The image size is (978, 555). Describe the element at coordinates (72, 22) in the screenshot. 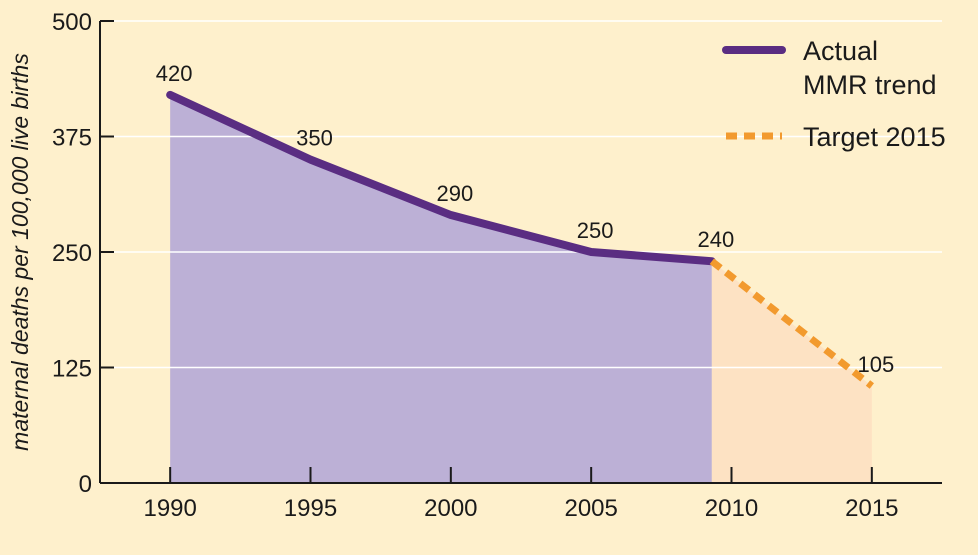

I see `y-tick-label: 500` at that location.